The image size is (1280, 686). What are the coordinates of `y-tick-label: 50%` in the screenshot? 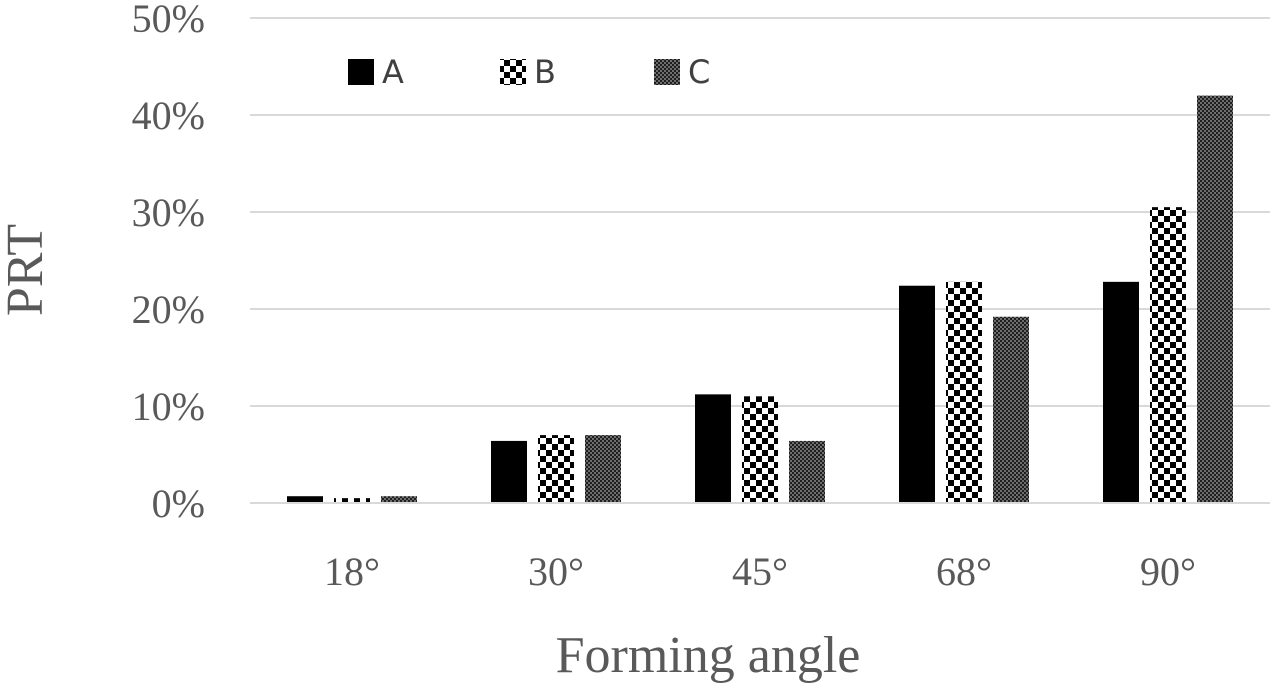 It's located at (168, 20).